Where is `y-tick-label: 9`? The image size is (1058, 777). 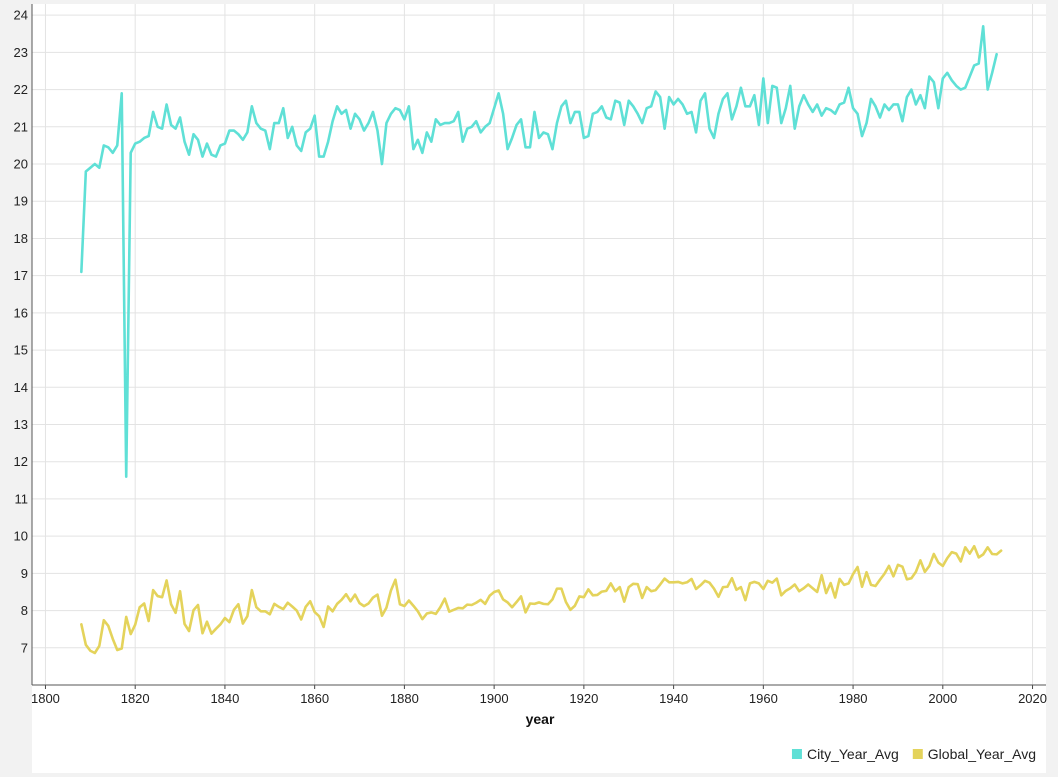 y-tick-label: 9 is located at coordinates (24, 573).